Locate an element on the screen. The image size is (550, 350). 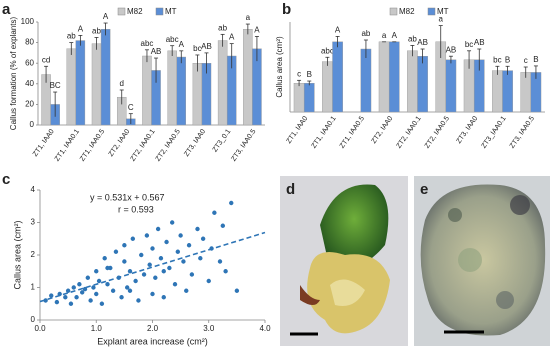
y-tick-label: 40 is located at coordinates (29, 83).